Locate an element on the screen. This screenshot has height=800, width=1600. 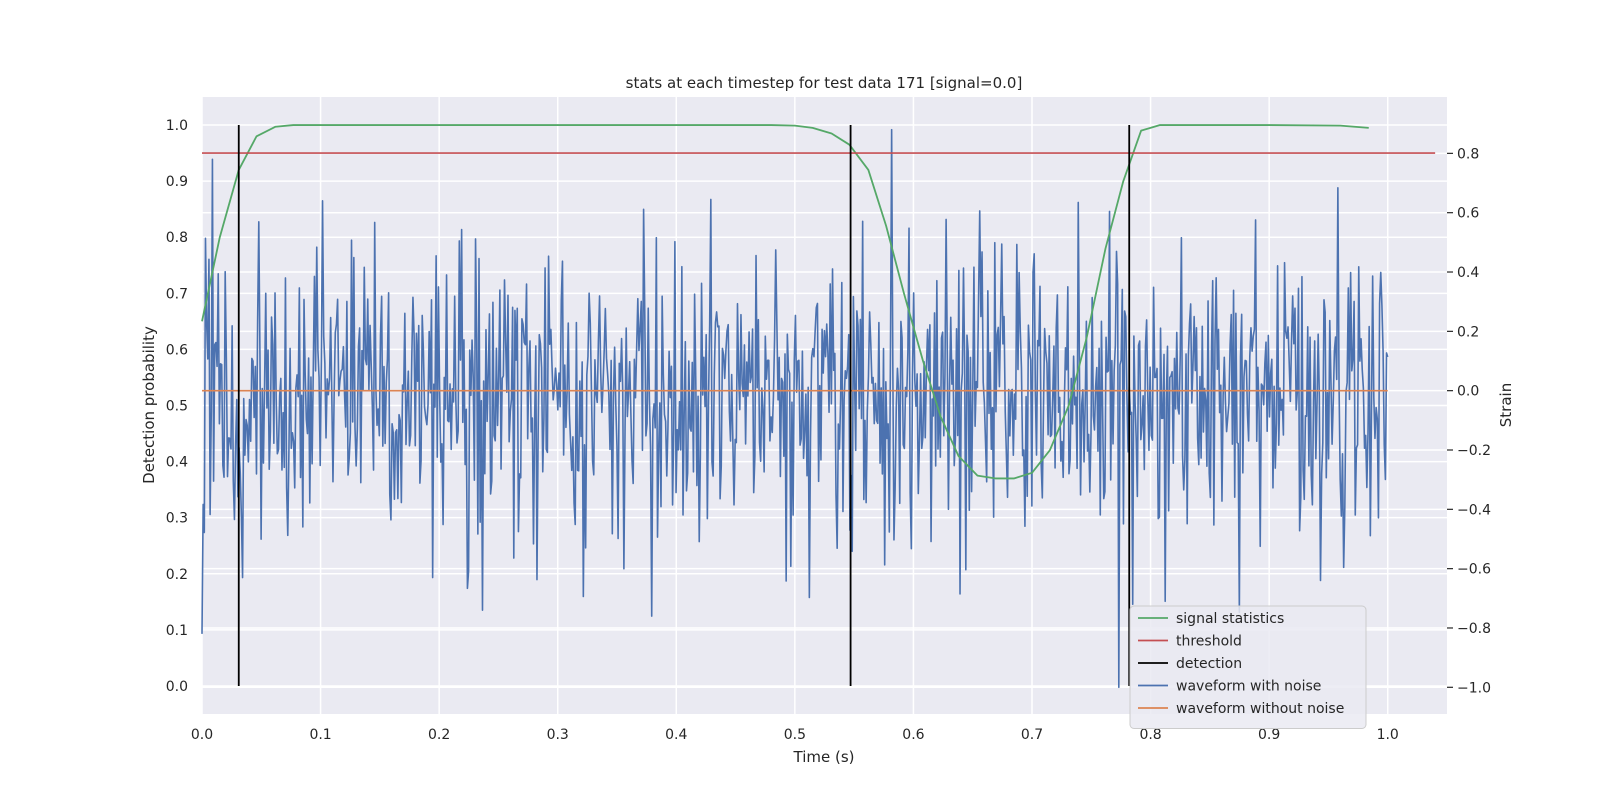
y-tick-label: 0.3 is located at coordinates (177, 519).